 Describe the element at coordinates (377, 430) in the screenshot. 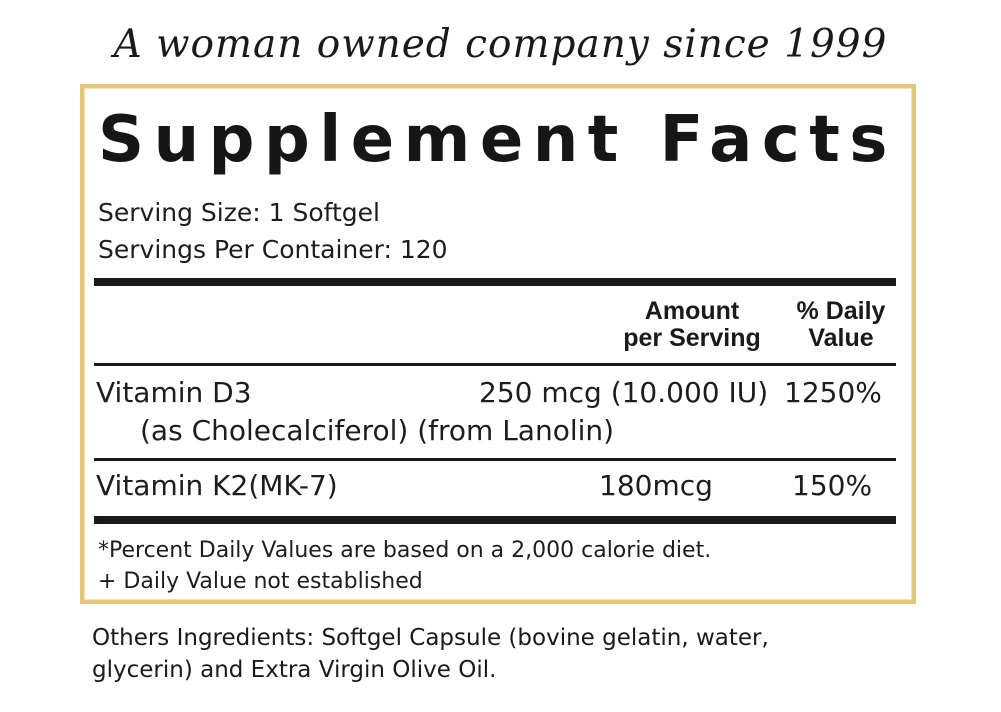

I see `vitamin-d3-source: (as Cholecalciferol) (from Lanolin)` at that location.